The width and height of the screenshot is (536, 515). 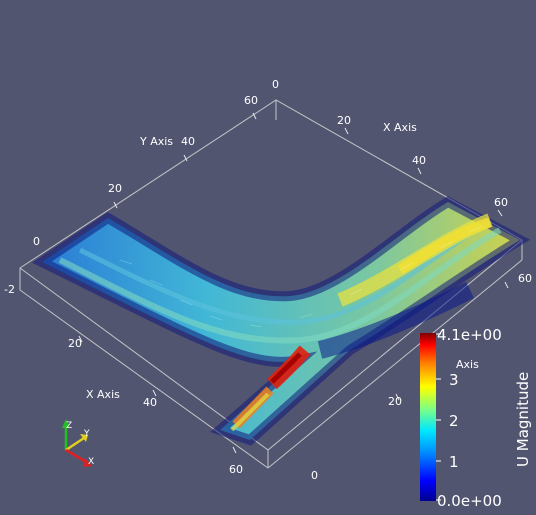 What do you see at coordinates (454, 380) in the screenshot?
I see `colorbar-tick-3: 3` at bounding box center [454, 380].